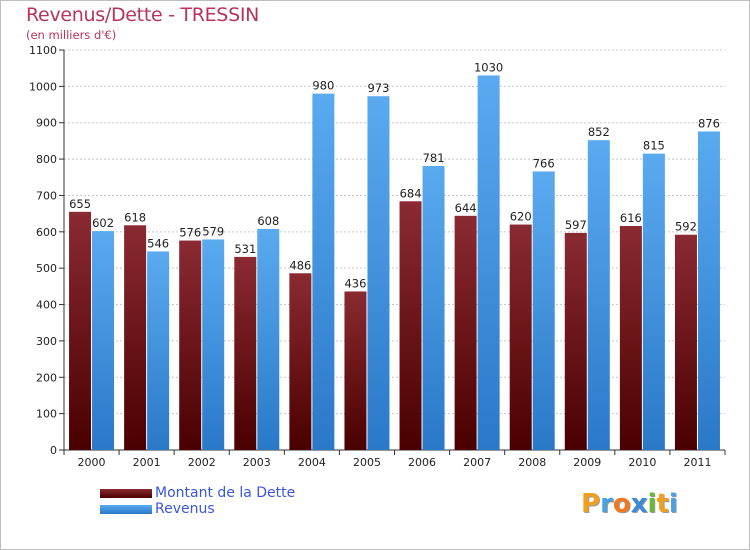  Describe the element at coordinates (46, 232) in the screenshot. I see `y-tick-label: 600` at that location.